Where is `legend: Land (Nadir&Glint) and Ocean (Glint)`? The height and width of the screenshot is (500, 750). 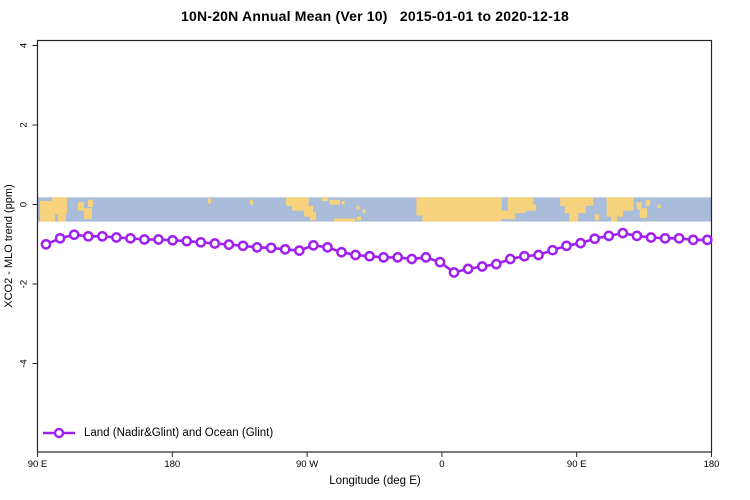 legend: Land (Nadir&Glint) and Ocean (Glint) is located at coordinates (157, 433).